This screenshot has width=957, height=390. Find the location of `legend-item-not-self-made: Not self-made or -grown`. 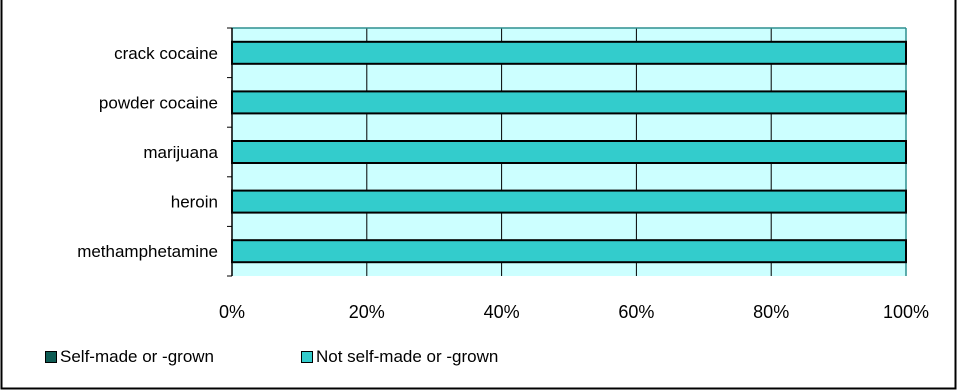

legend-item-not-self-made: Not self-made or -grown is located at coordinates (399, 357).